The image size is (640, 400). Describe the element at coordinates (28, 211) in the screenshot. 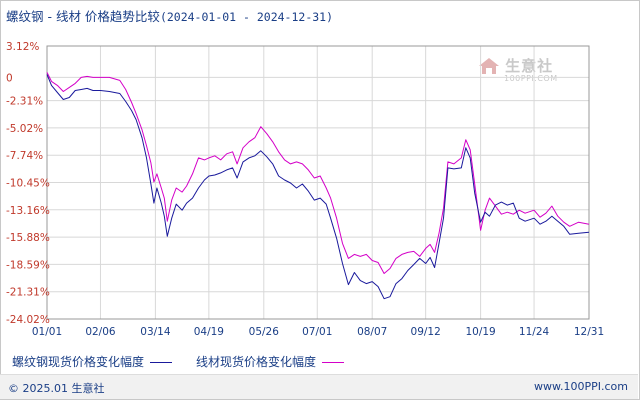

I see `y-tick-label: -13.16%` at that location.